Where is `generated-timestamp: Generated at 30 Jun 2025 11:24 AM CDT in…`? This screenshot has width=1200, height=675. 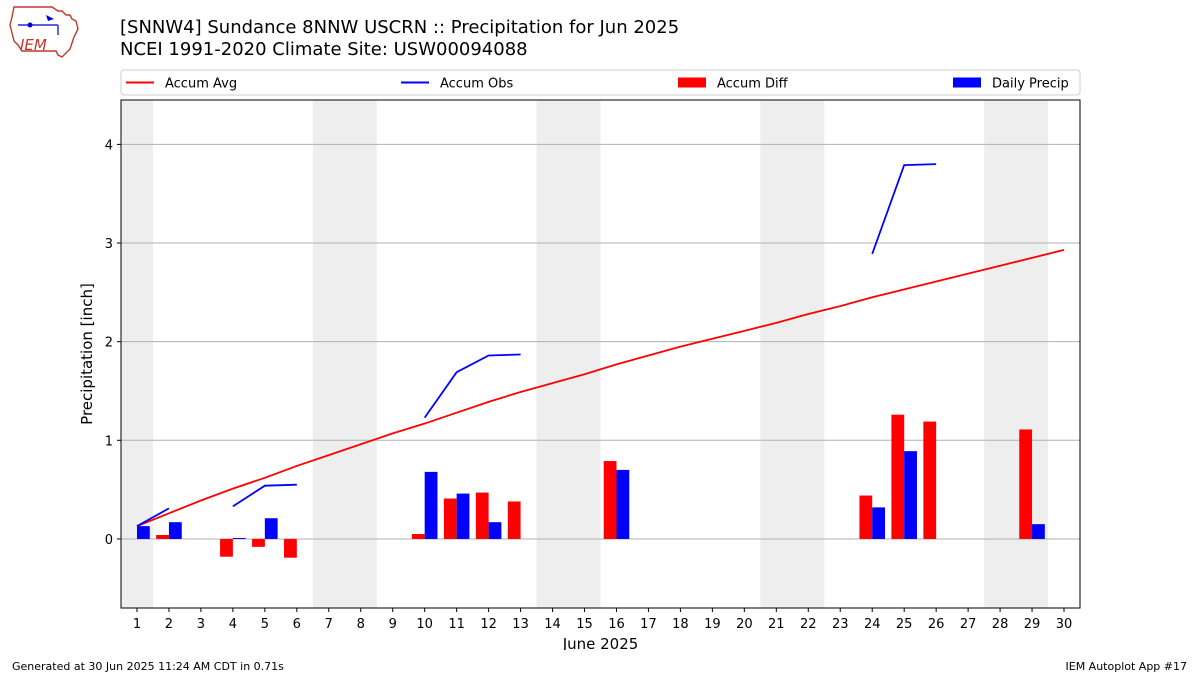 generated-timestamp: Generated at 30 Jun 2025 11:24 AM CDT in… is located at coordinates (148, 666).